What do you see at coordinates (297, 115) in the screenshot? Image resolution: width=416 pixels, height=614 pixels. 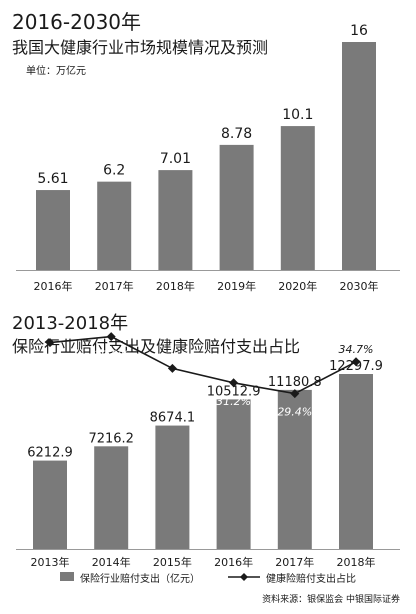 I see `chart1-value-label: 10.1` at bounding box center [297, 115].